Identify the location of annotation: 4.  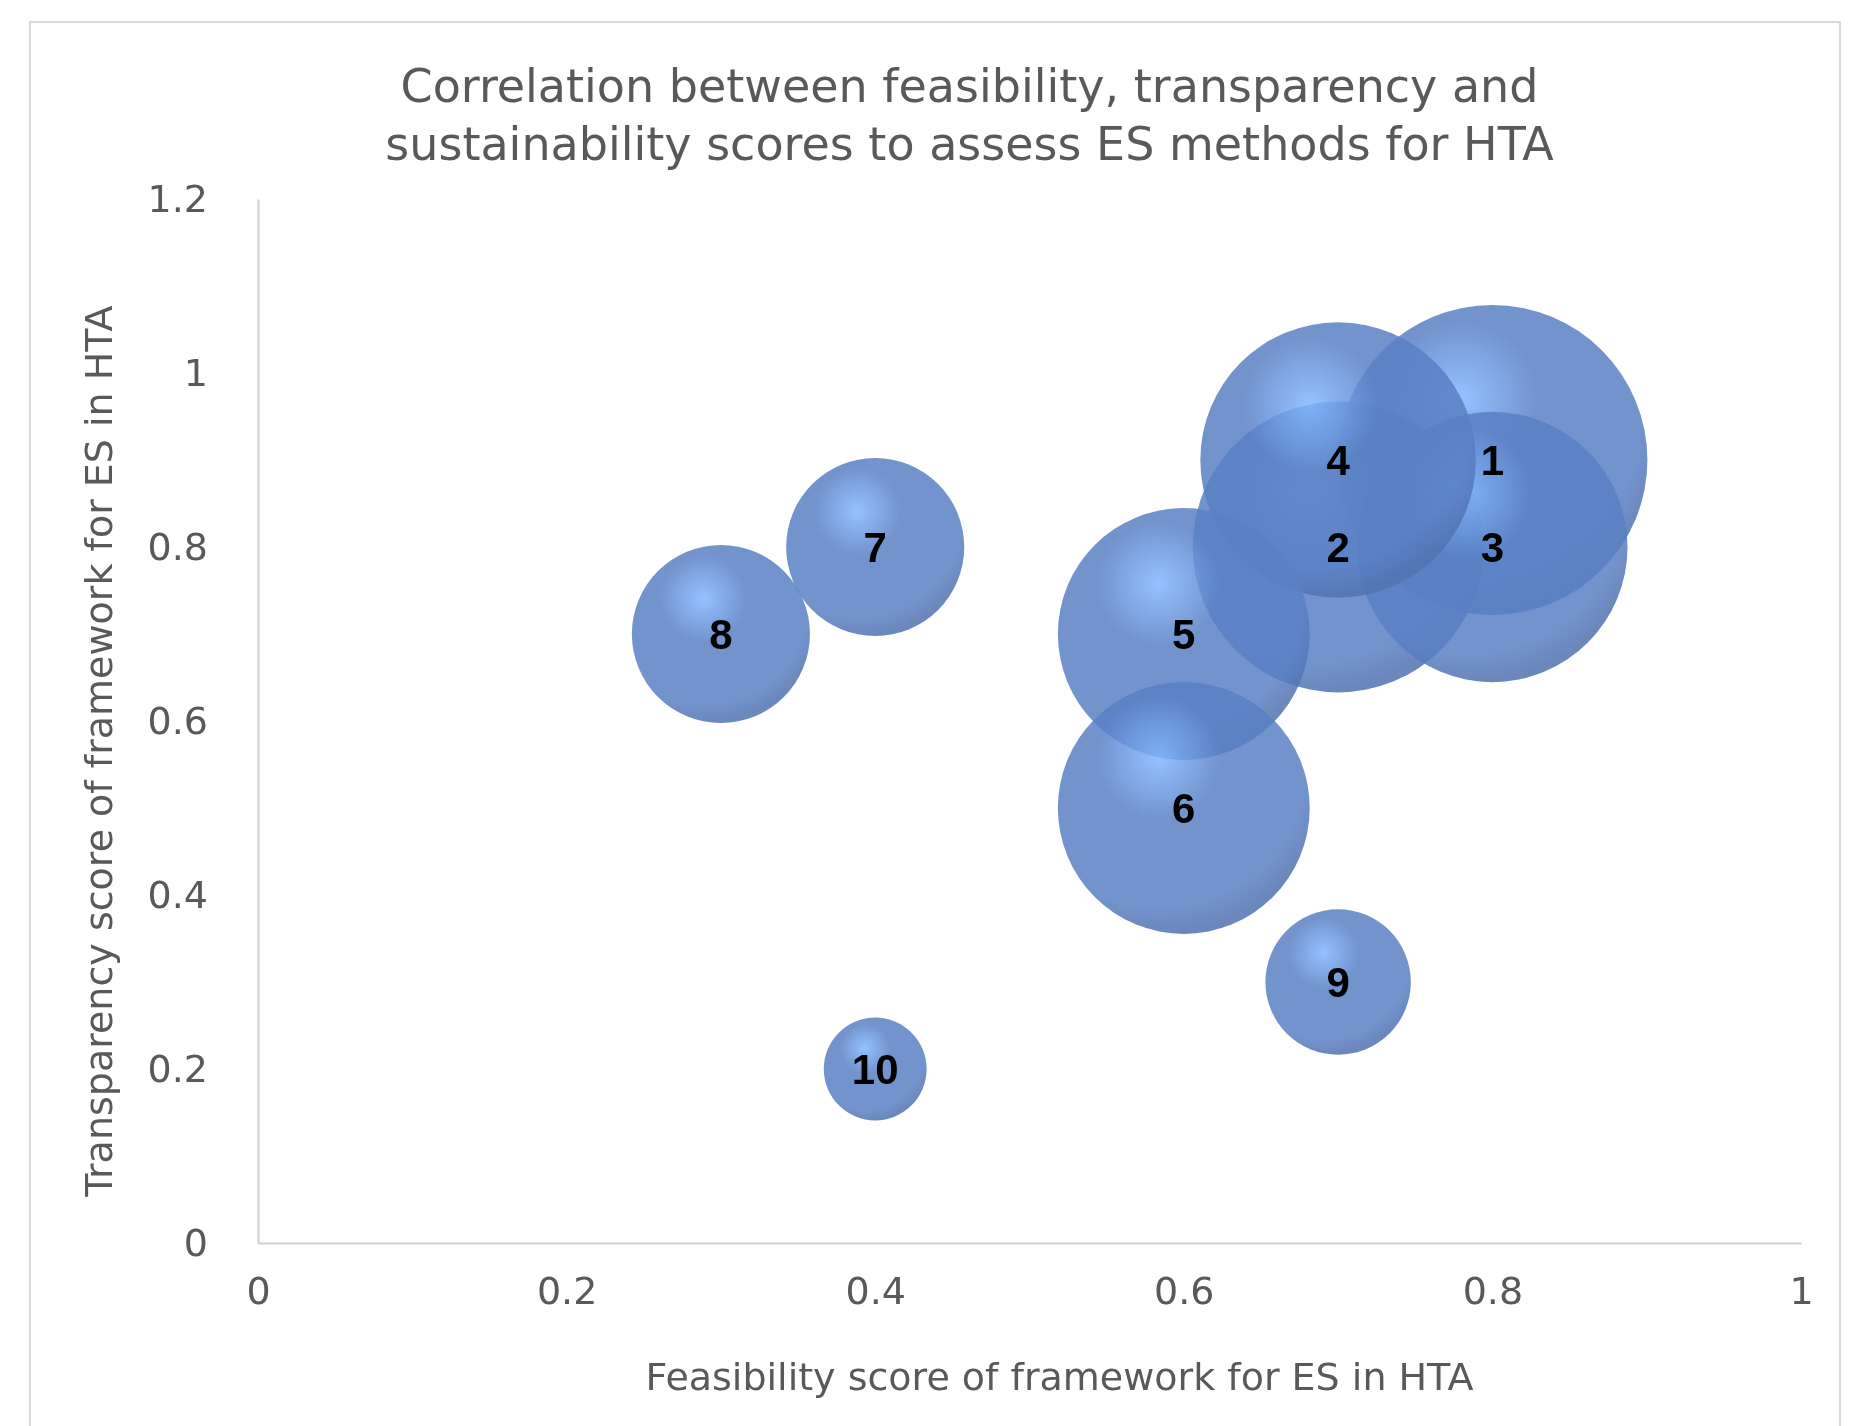
(1338, 460).